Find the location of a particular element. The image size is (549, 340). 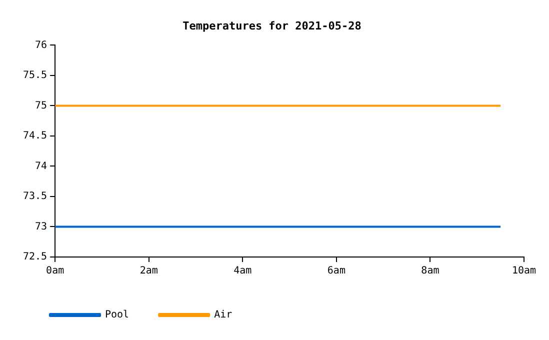

legend-label: Air is located at coordinates (223, 315).